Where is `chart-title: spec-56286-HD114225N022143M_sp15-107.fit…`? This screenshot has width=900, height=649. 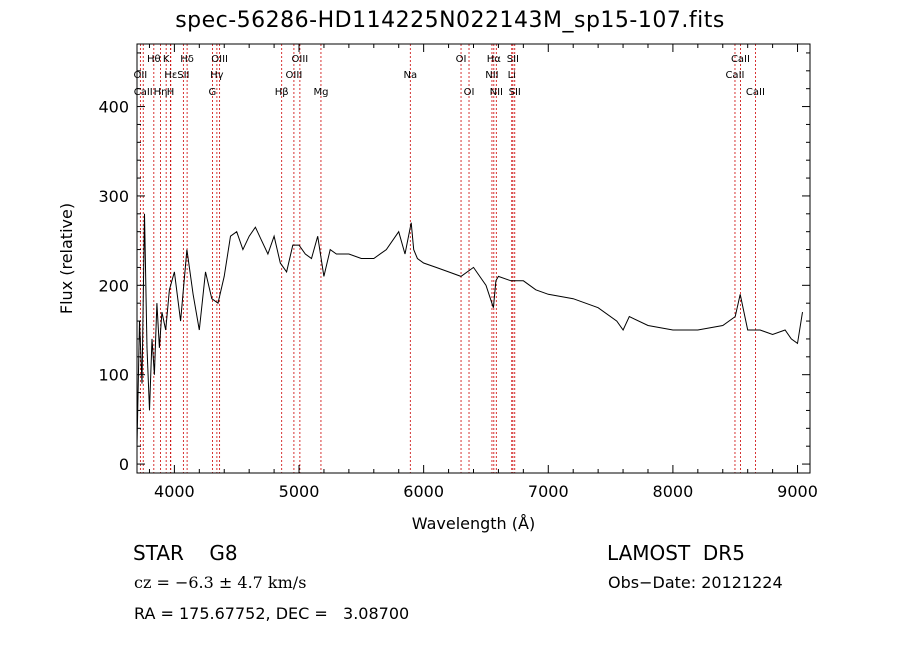
chart-title: spec-56286-HD114225N022143M_sp15-107.fit… is located at coordinates (450, 20).